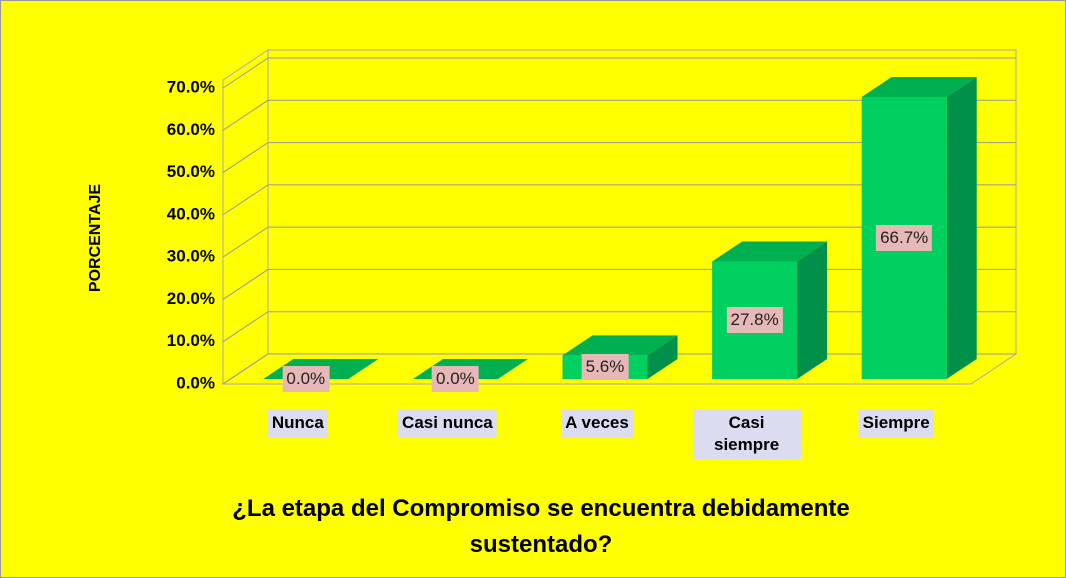 Image resolution: width=1066 pixels, height=578 pixels. What do you see at coordinates (904, 237) in the screenshot?
I see `data-label: 66.7%` at bounding box center [904, 237].